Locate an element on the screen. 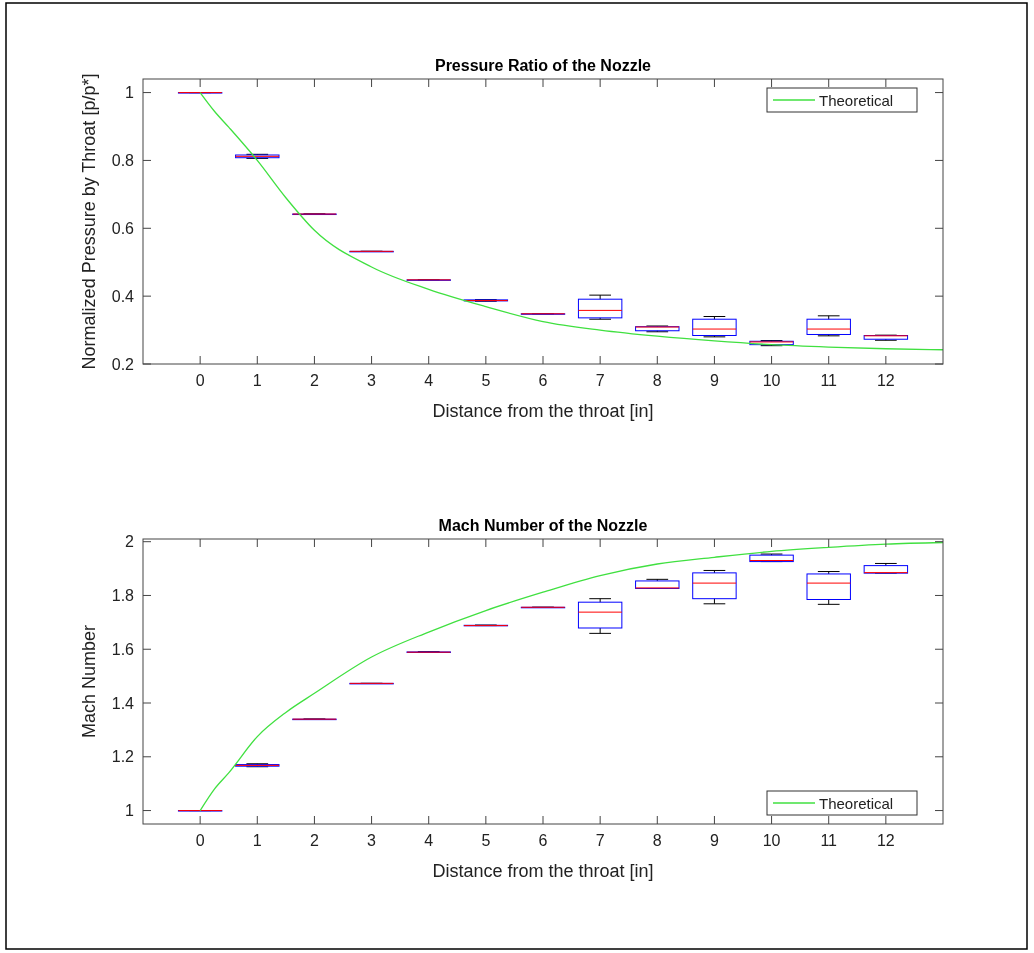  y-tick-label: 0.2 is located at coordinates (123, 364).